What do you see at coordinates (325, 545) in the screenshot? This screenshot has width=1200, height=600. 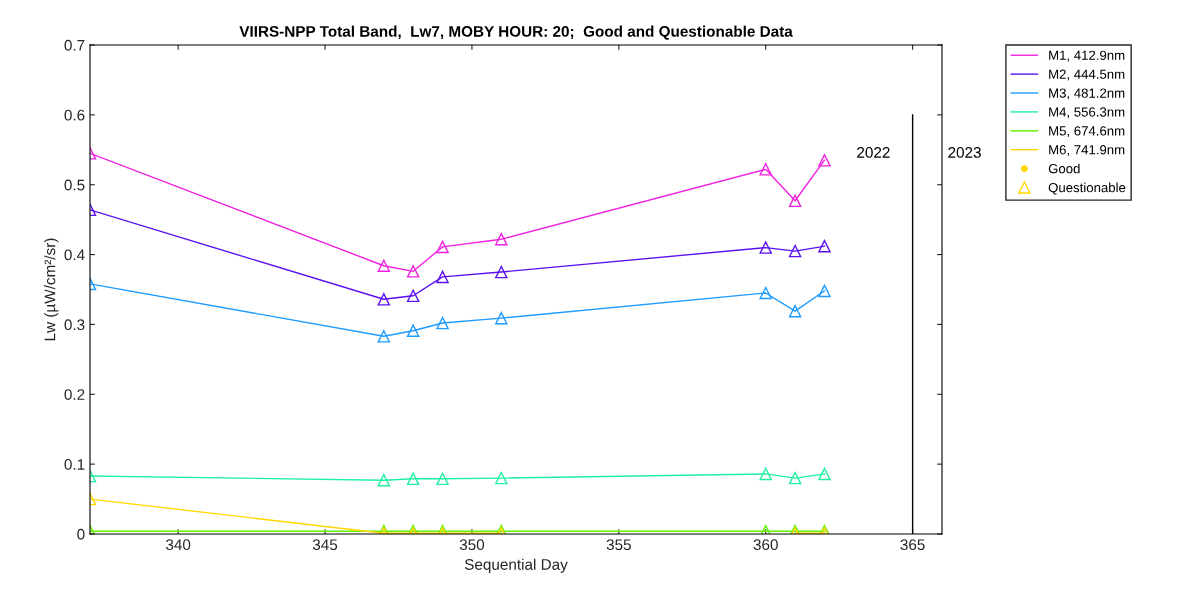 I see `x-tick-label: 345` at bounding box center [325, 545].